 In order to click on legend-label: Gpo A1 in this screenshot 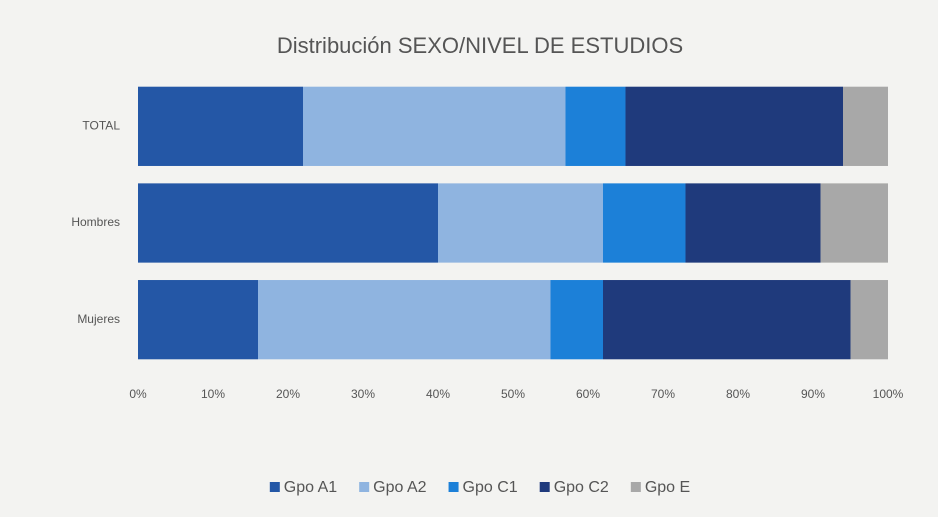, I will do `click(310, 487)`.